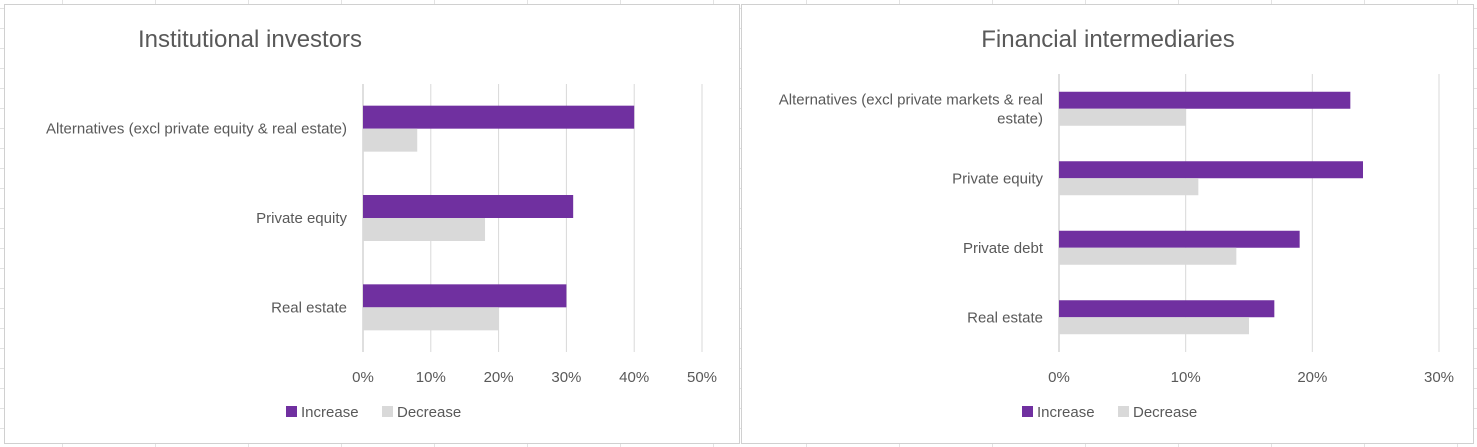 This screenshot has width=1477, height=447. What do you see at coordinates (1179, 239) in the screenshot?
I see `bar-increase-private-debt` at bounding box center [1179, 239].